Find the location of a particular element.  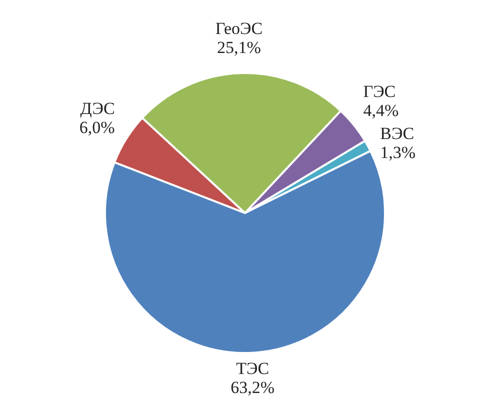

slice-label: ГЭС is located at coordinates (379, 92).